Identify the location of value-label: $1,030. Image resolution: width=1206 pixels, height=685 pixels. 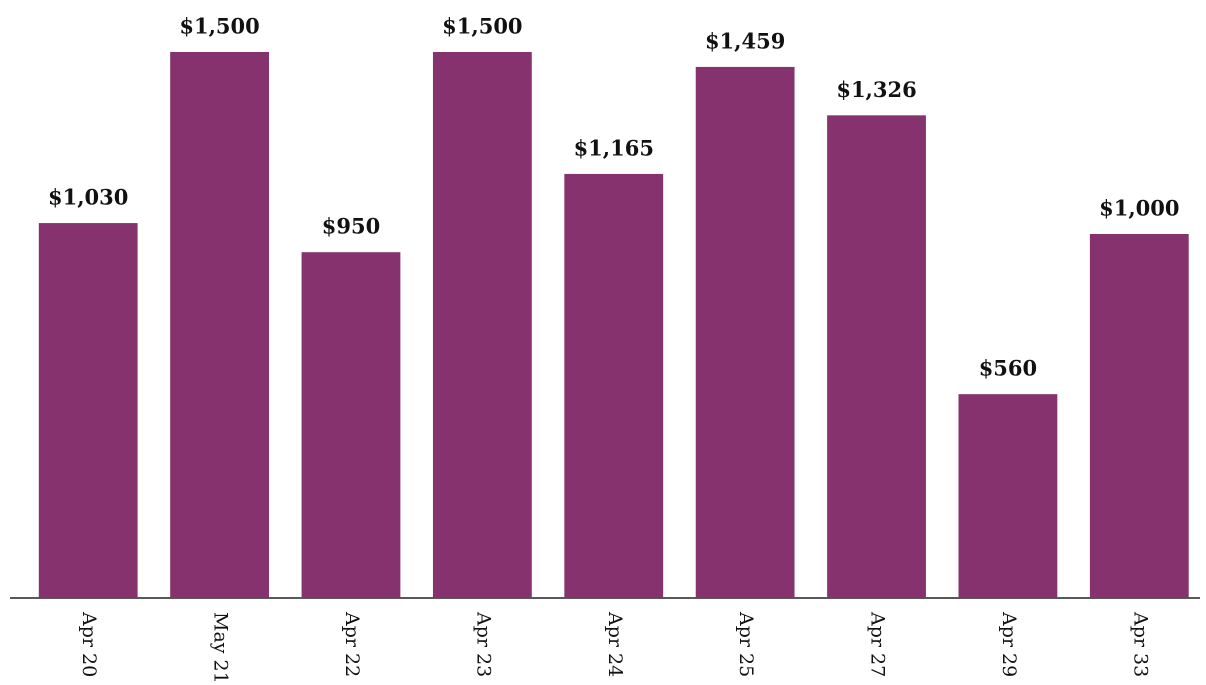
(88, 197).